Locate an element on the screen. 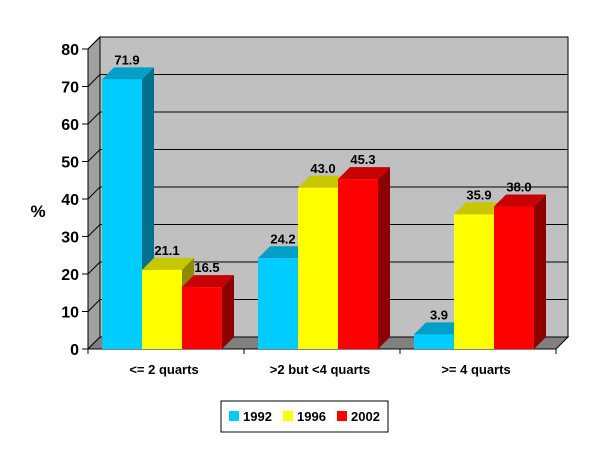  data-label: 35.9 is located at coordinates (478, 194).